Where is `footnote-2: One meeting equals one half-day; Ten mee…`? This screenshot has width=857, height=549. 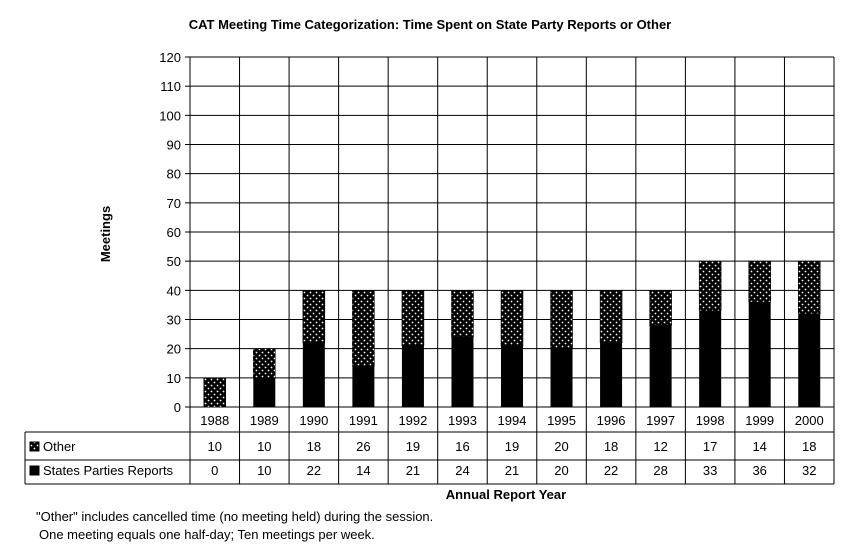
footnote-2: One meeting equals one half-day; Ten mee… is located at coordinates (207, 534).